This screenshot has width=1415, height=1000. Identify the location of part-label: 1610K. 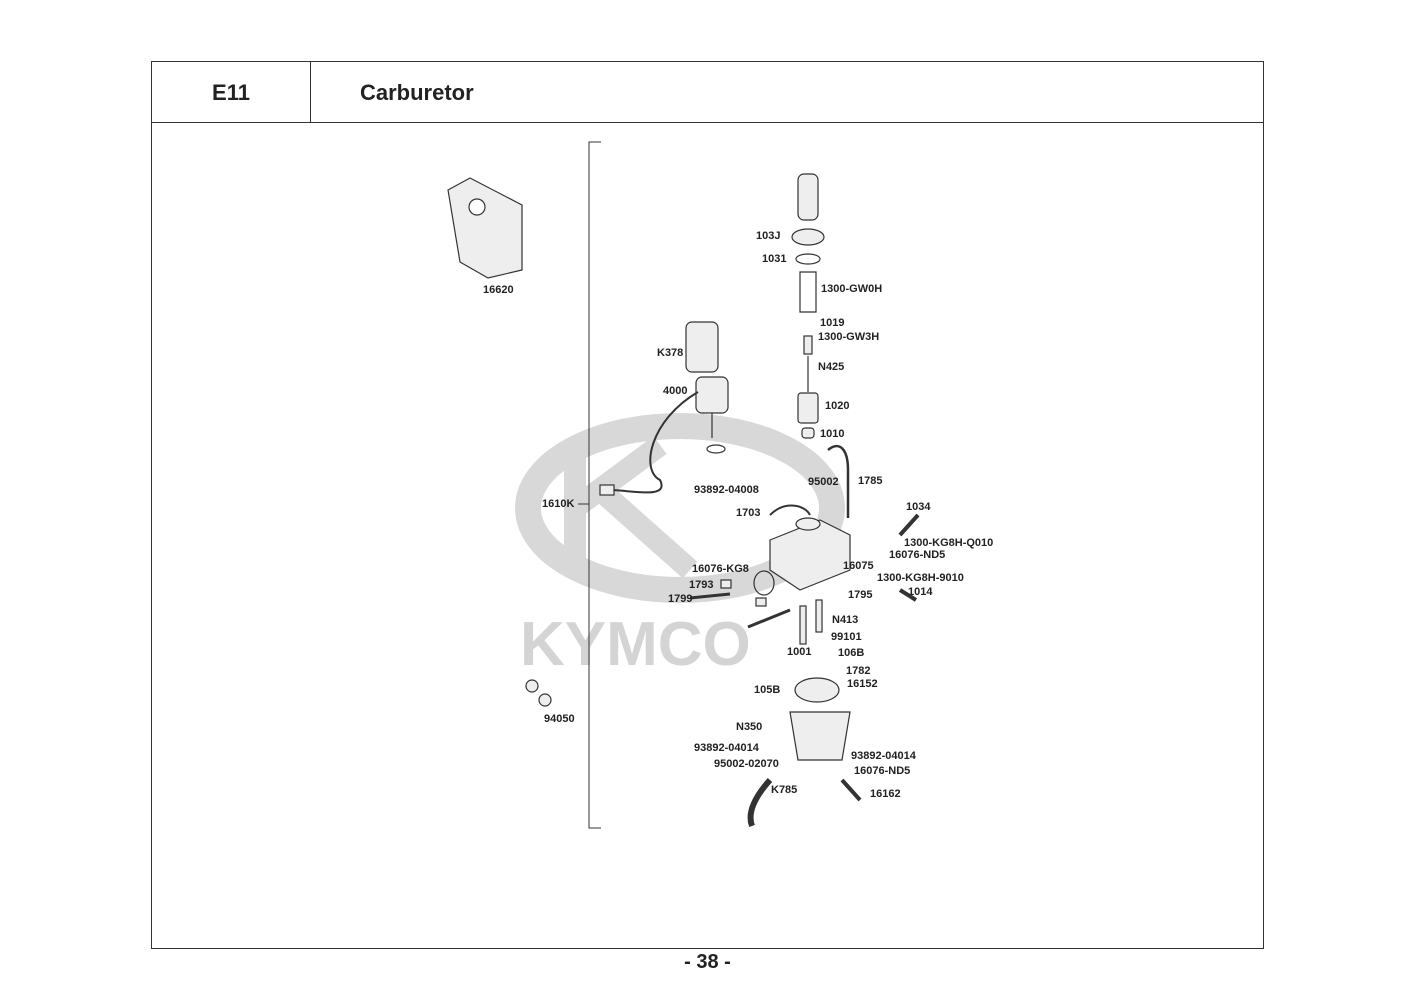
(558, 504).